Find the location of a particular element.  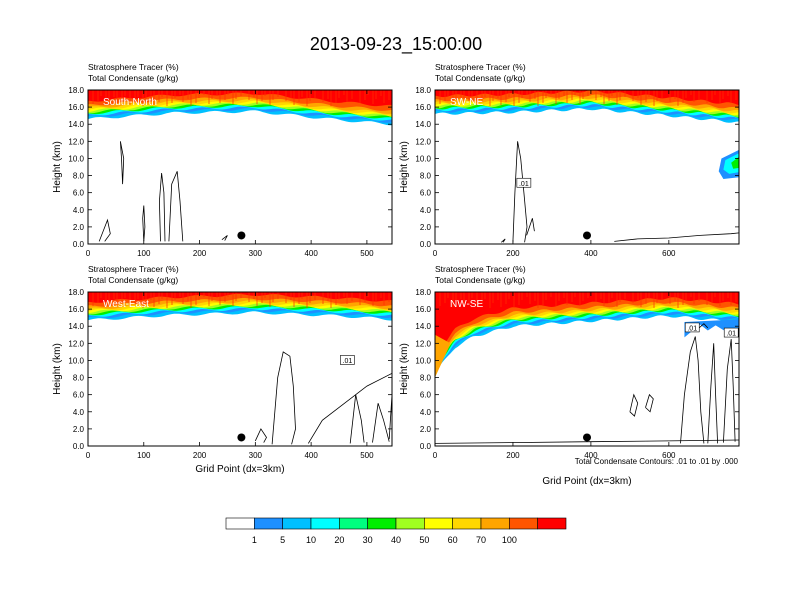

colorbar-label: 60 is located at coordinates (453, 540).